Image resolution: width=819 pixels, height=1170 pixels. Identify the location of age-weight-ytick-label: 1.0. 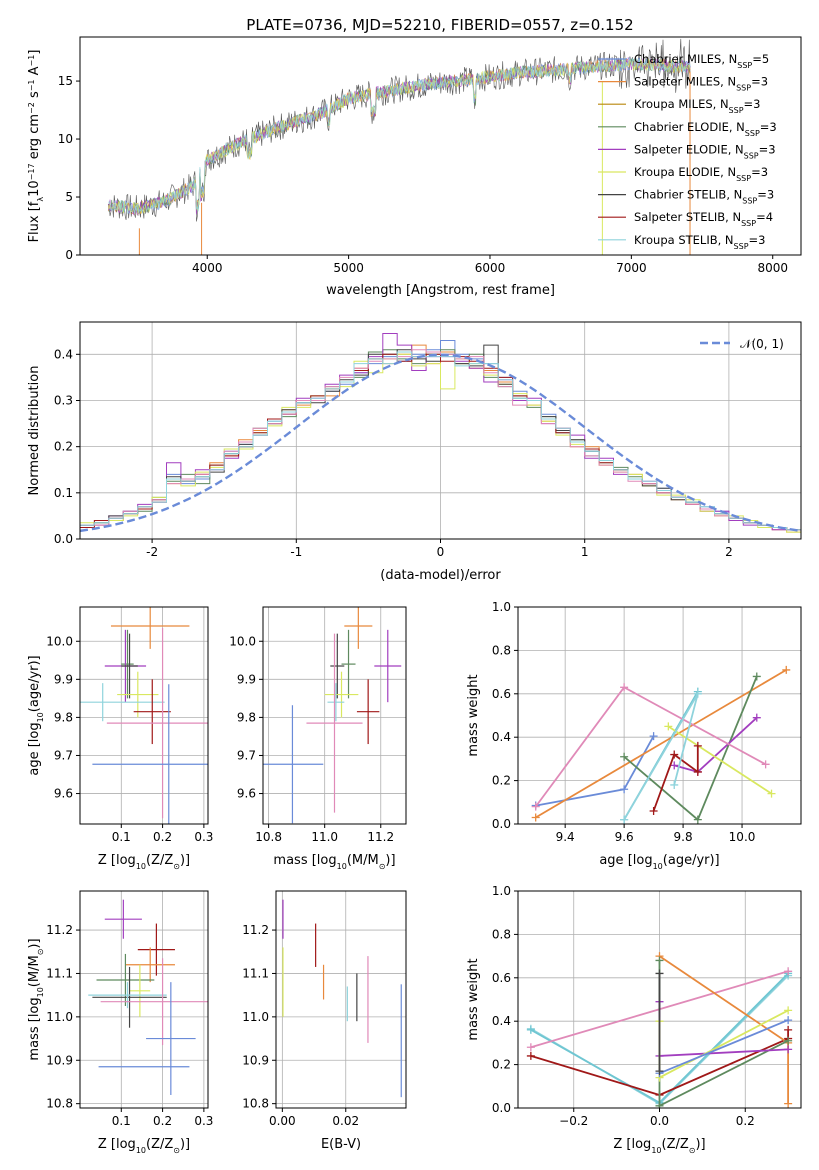
(501, 607).